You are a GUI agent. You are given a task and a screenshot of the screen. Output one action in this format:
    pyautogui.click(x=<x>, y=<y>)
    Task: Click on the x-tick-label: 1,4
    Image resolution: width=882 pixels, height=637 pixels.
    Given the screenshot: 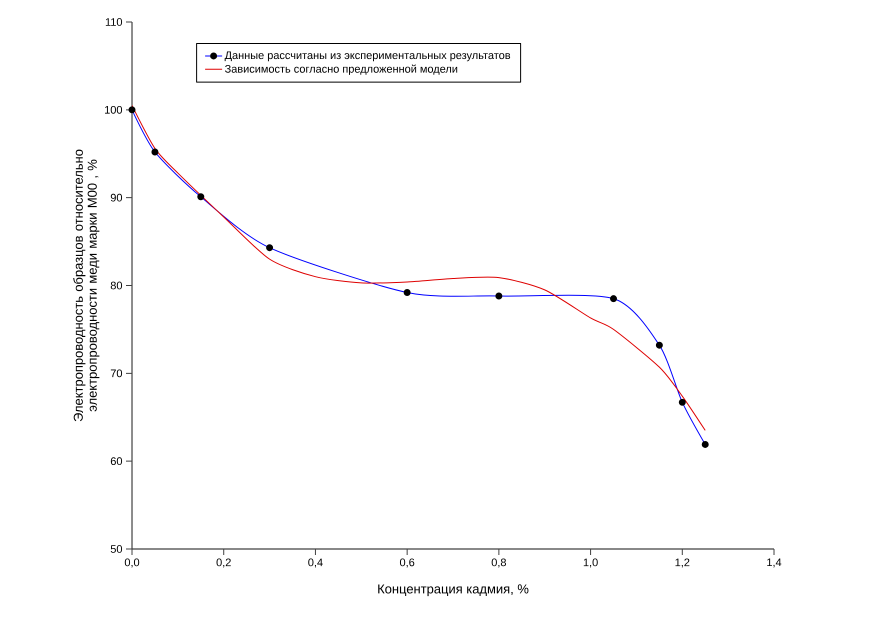 What is the action you would take?
    pyautogui.click(x=774, y=563)
    